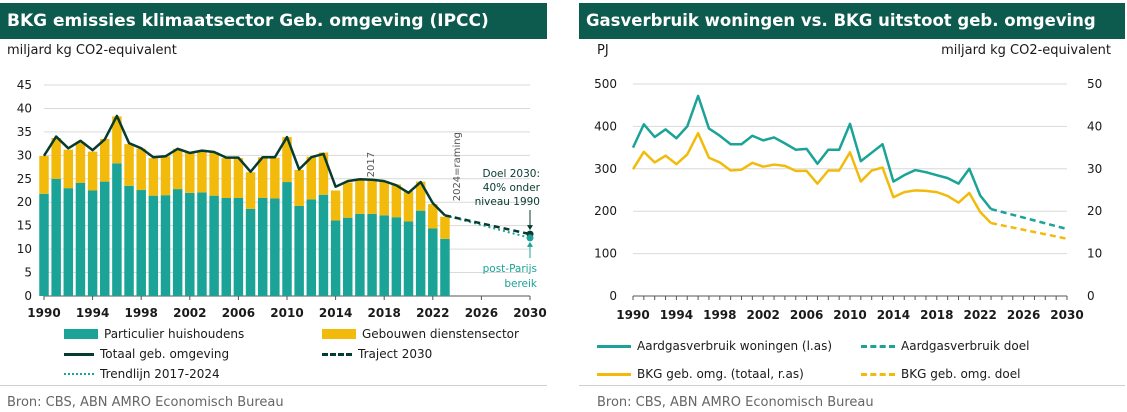  I want to click on y-tick-label: 0, so click(28, 296).